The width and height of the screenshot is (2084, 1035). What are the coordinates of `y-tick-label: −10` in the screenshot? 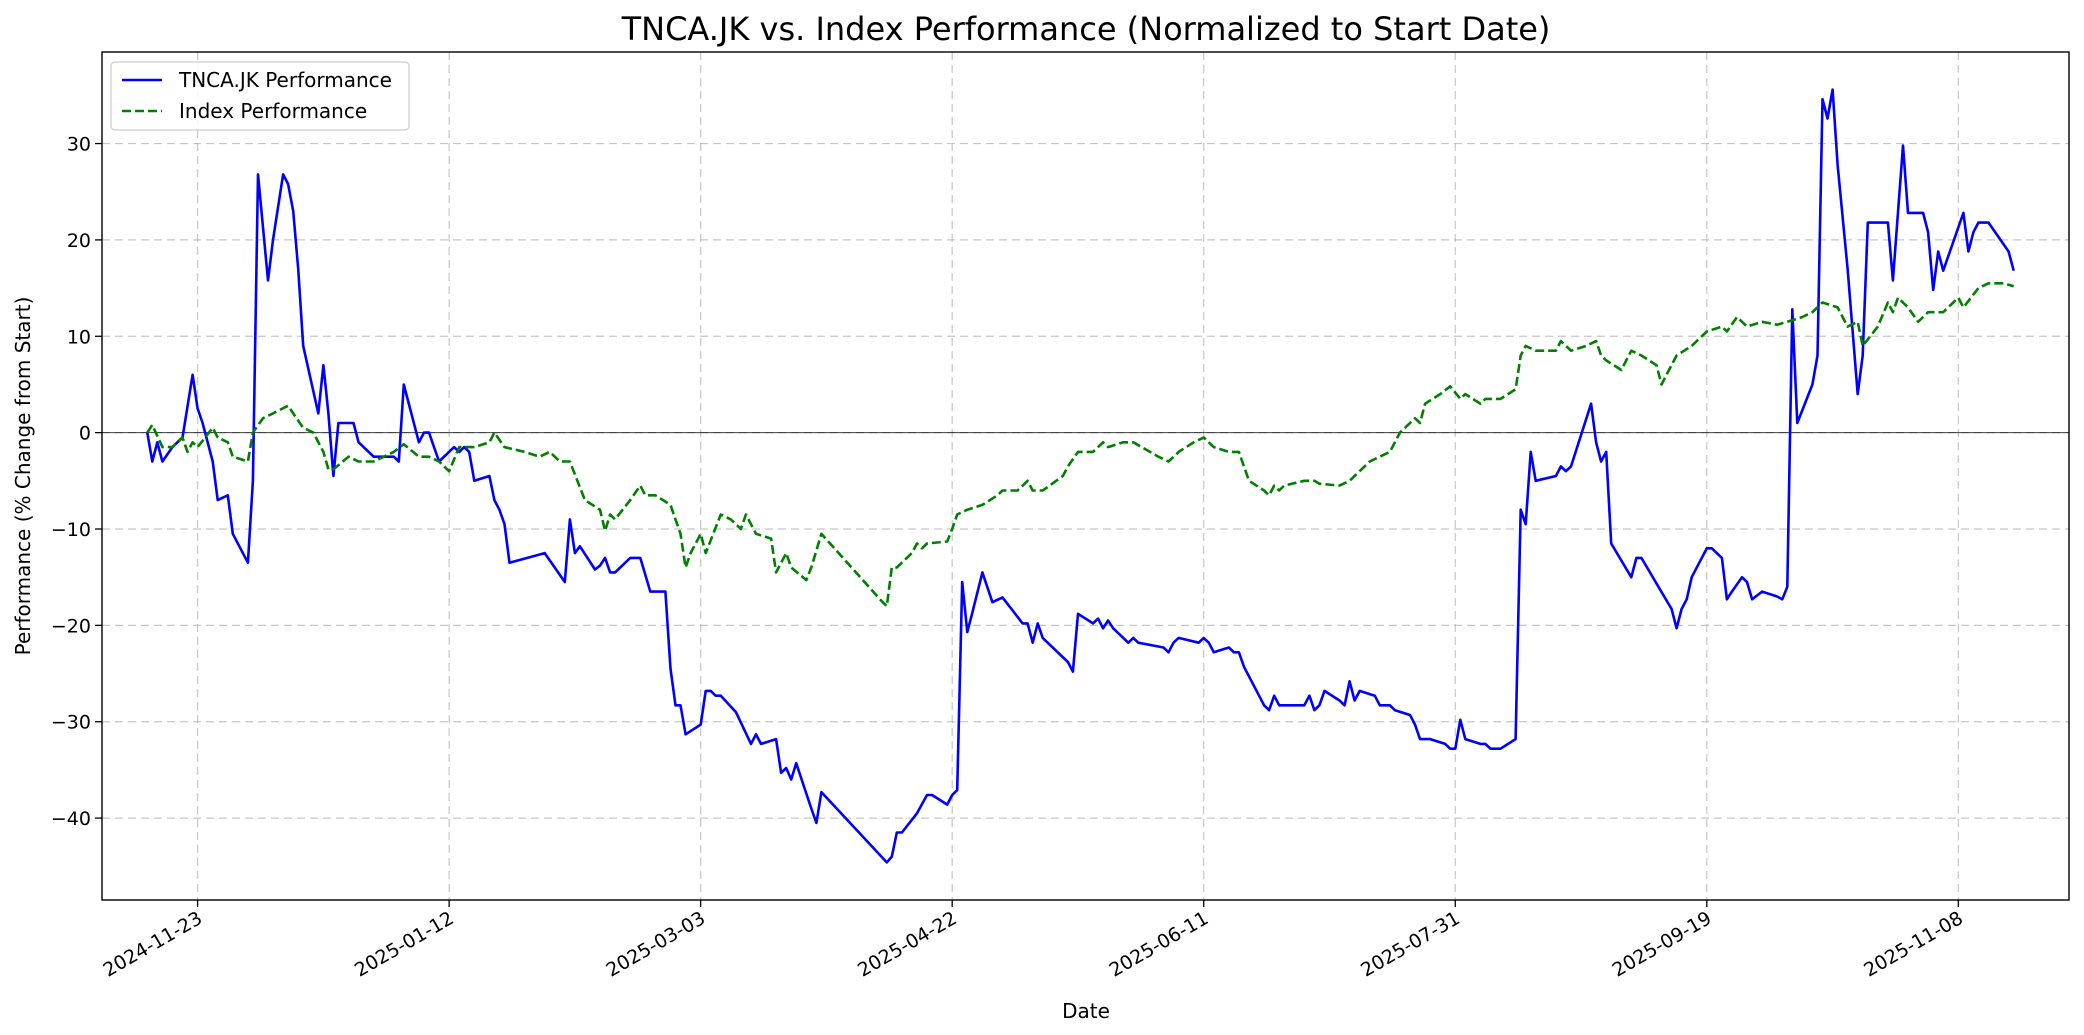 It's located at (71, 530).